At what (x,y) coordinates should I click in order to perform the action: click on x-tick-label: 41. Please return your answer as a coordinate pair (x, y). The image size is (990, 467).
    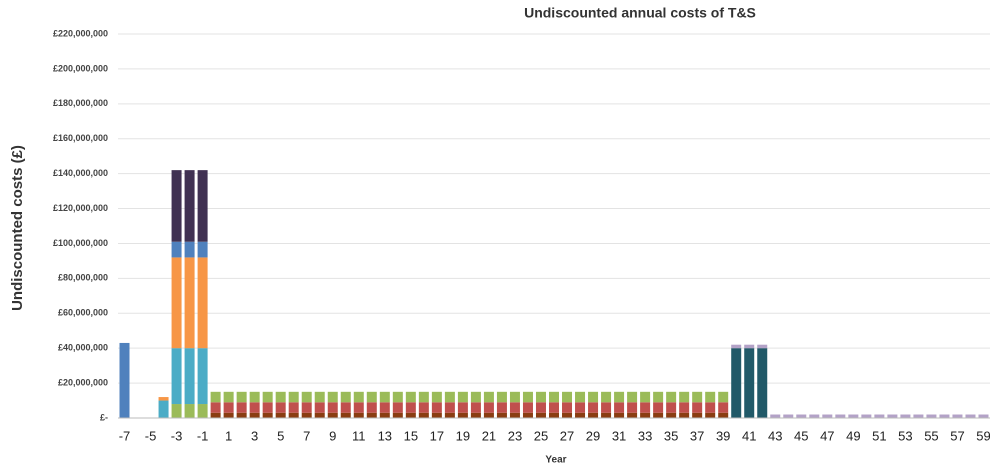
    Looking at the image, I should click on (749, 435).